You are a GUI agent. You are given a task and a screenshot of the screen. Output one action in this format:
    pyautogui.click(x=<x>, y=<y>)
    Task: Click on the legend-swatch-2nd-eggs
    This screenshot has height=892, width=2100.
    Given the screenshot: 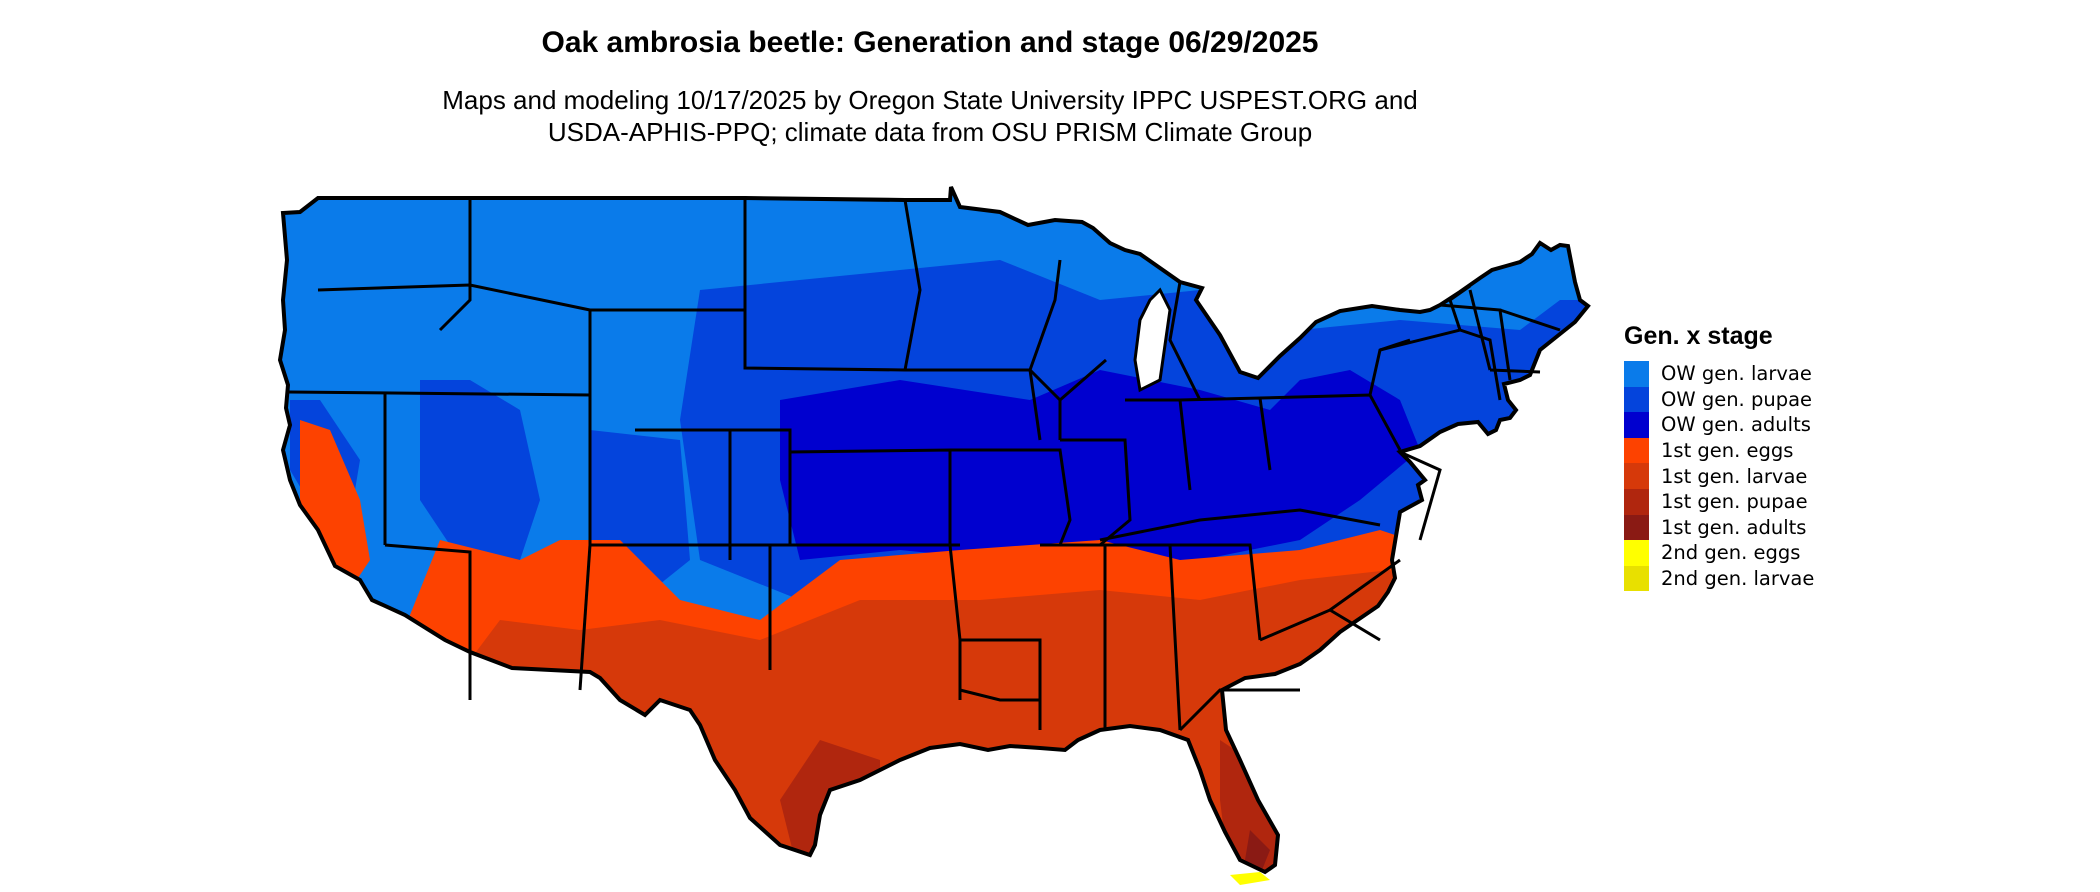 What is the action you would take?
    pyautogui.click(x=1636, y=553)
    